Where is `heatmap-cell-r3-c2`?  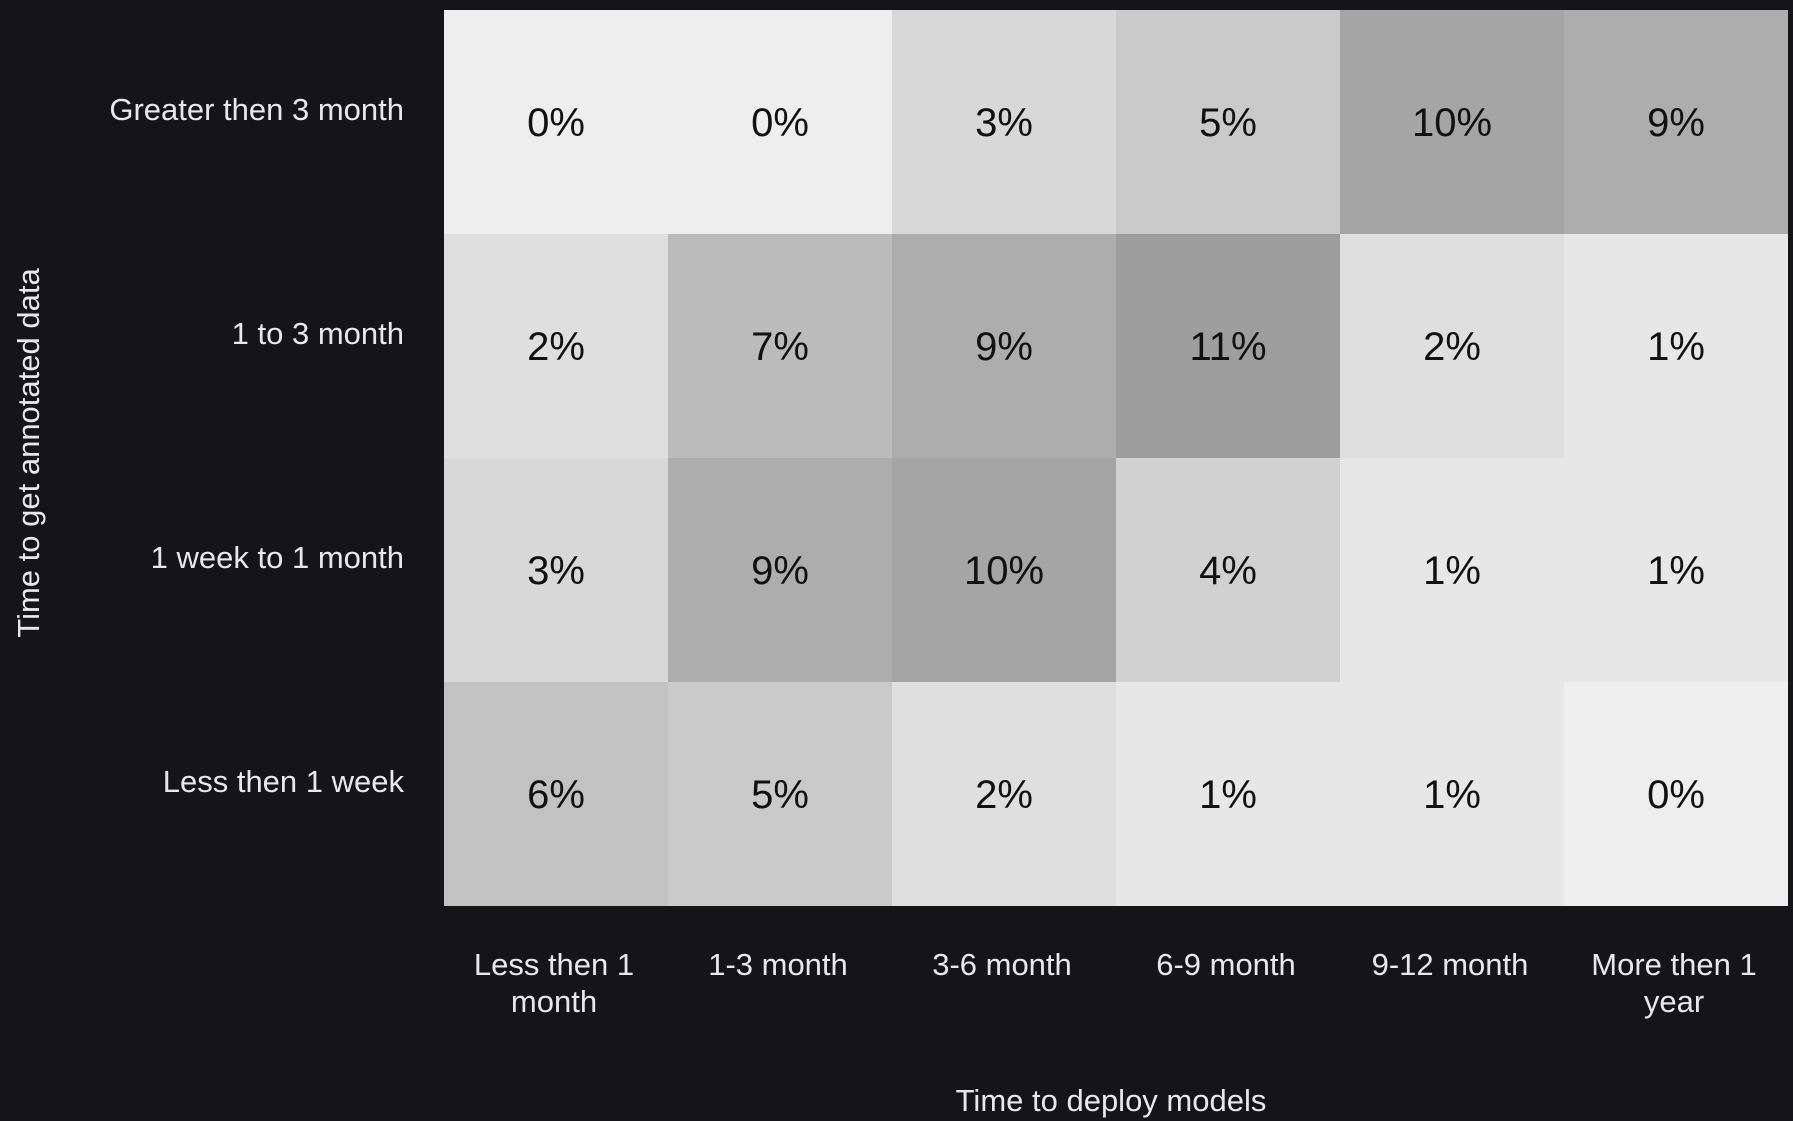
heatmap-cell-r3-c2 is located at coordinates (1004, 794).